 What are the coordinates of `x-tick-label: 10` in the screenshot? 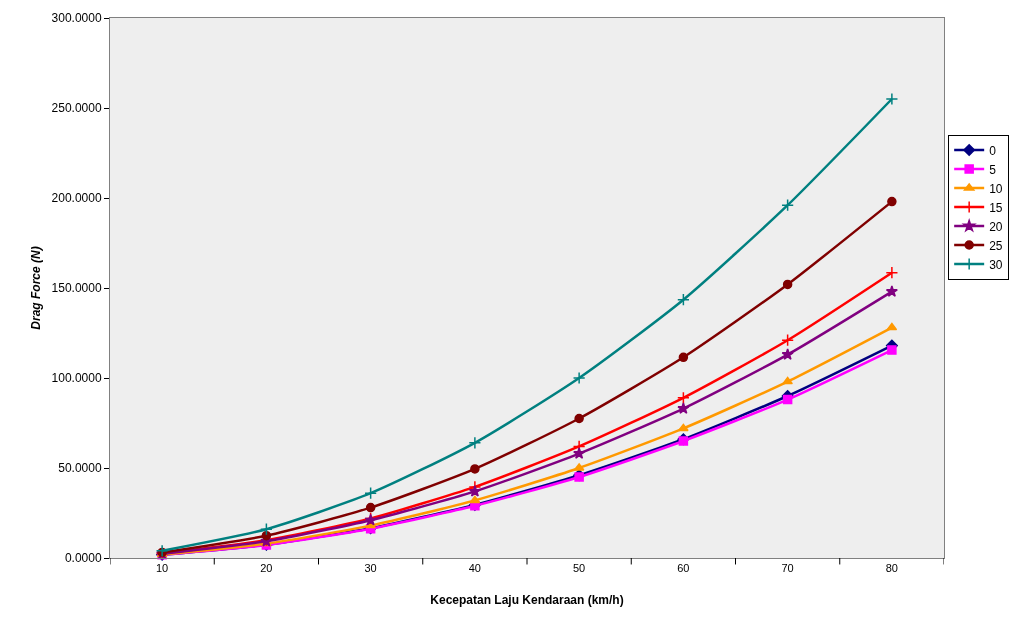 It's located at (162, 568).